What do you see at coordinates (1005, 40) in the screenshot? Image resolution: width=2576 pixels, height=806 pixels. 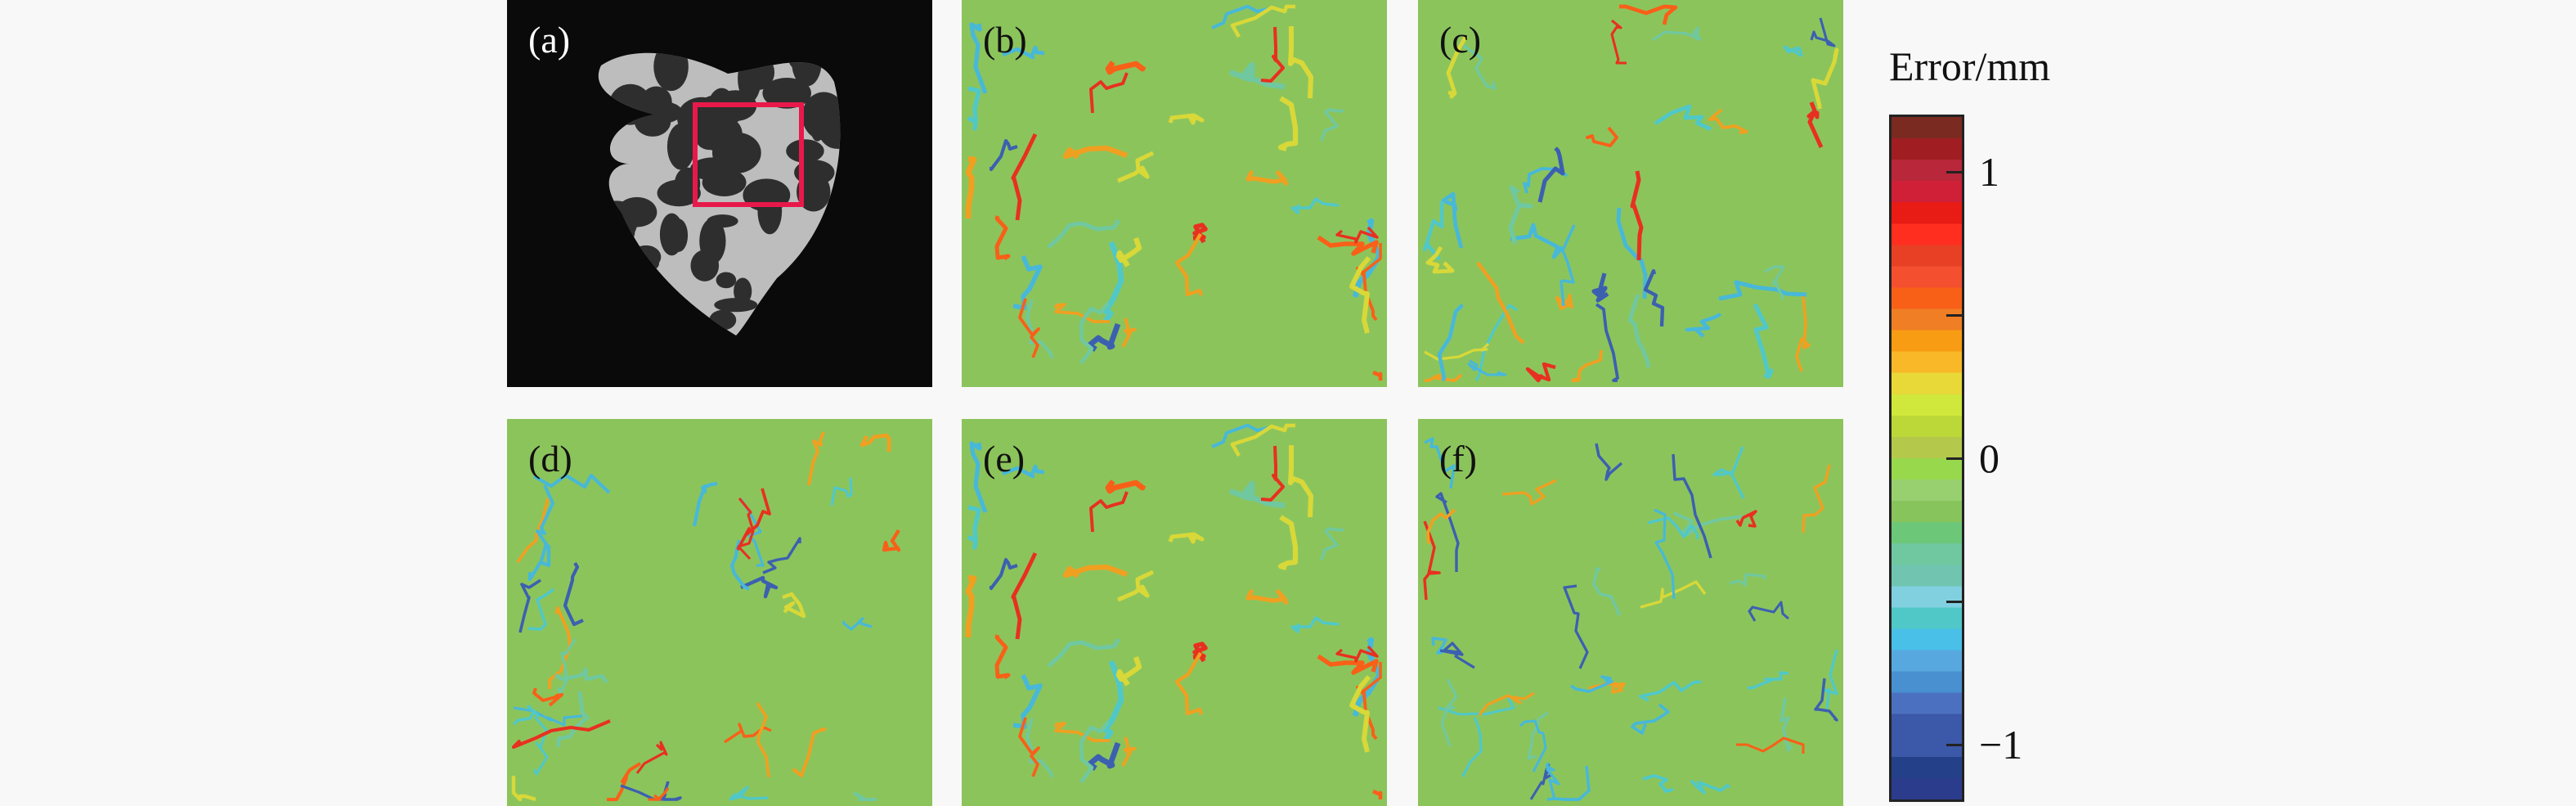 I see `panel-label-b: (b)` at bounding box center [1005, 40].